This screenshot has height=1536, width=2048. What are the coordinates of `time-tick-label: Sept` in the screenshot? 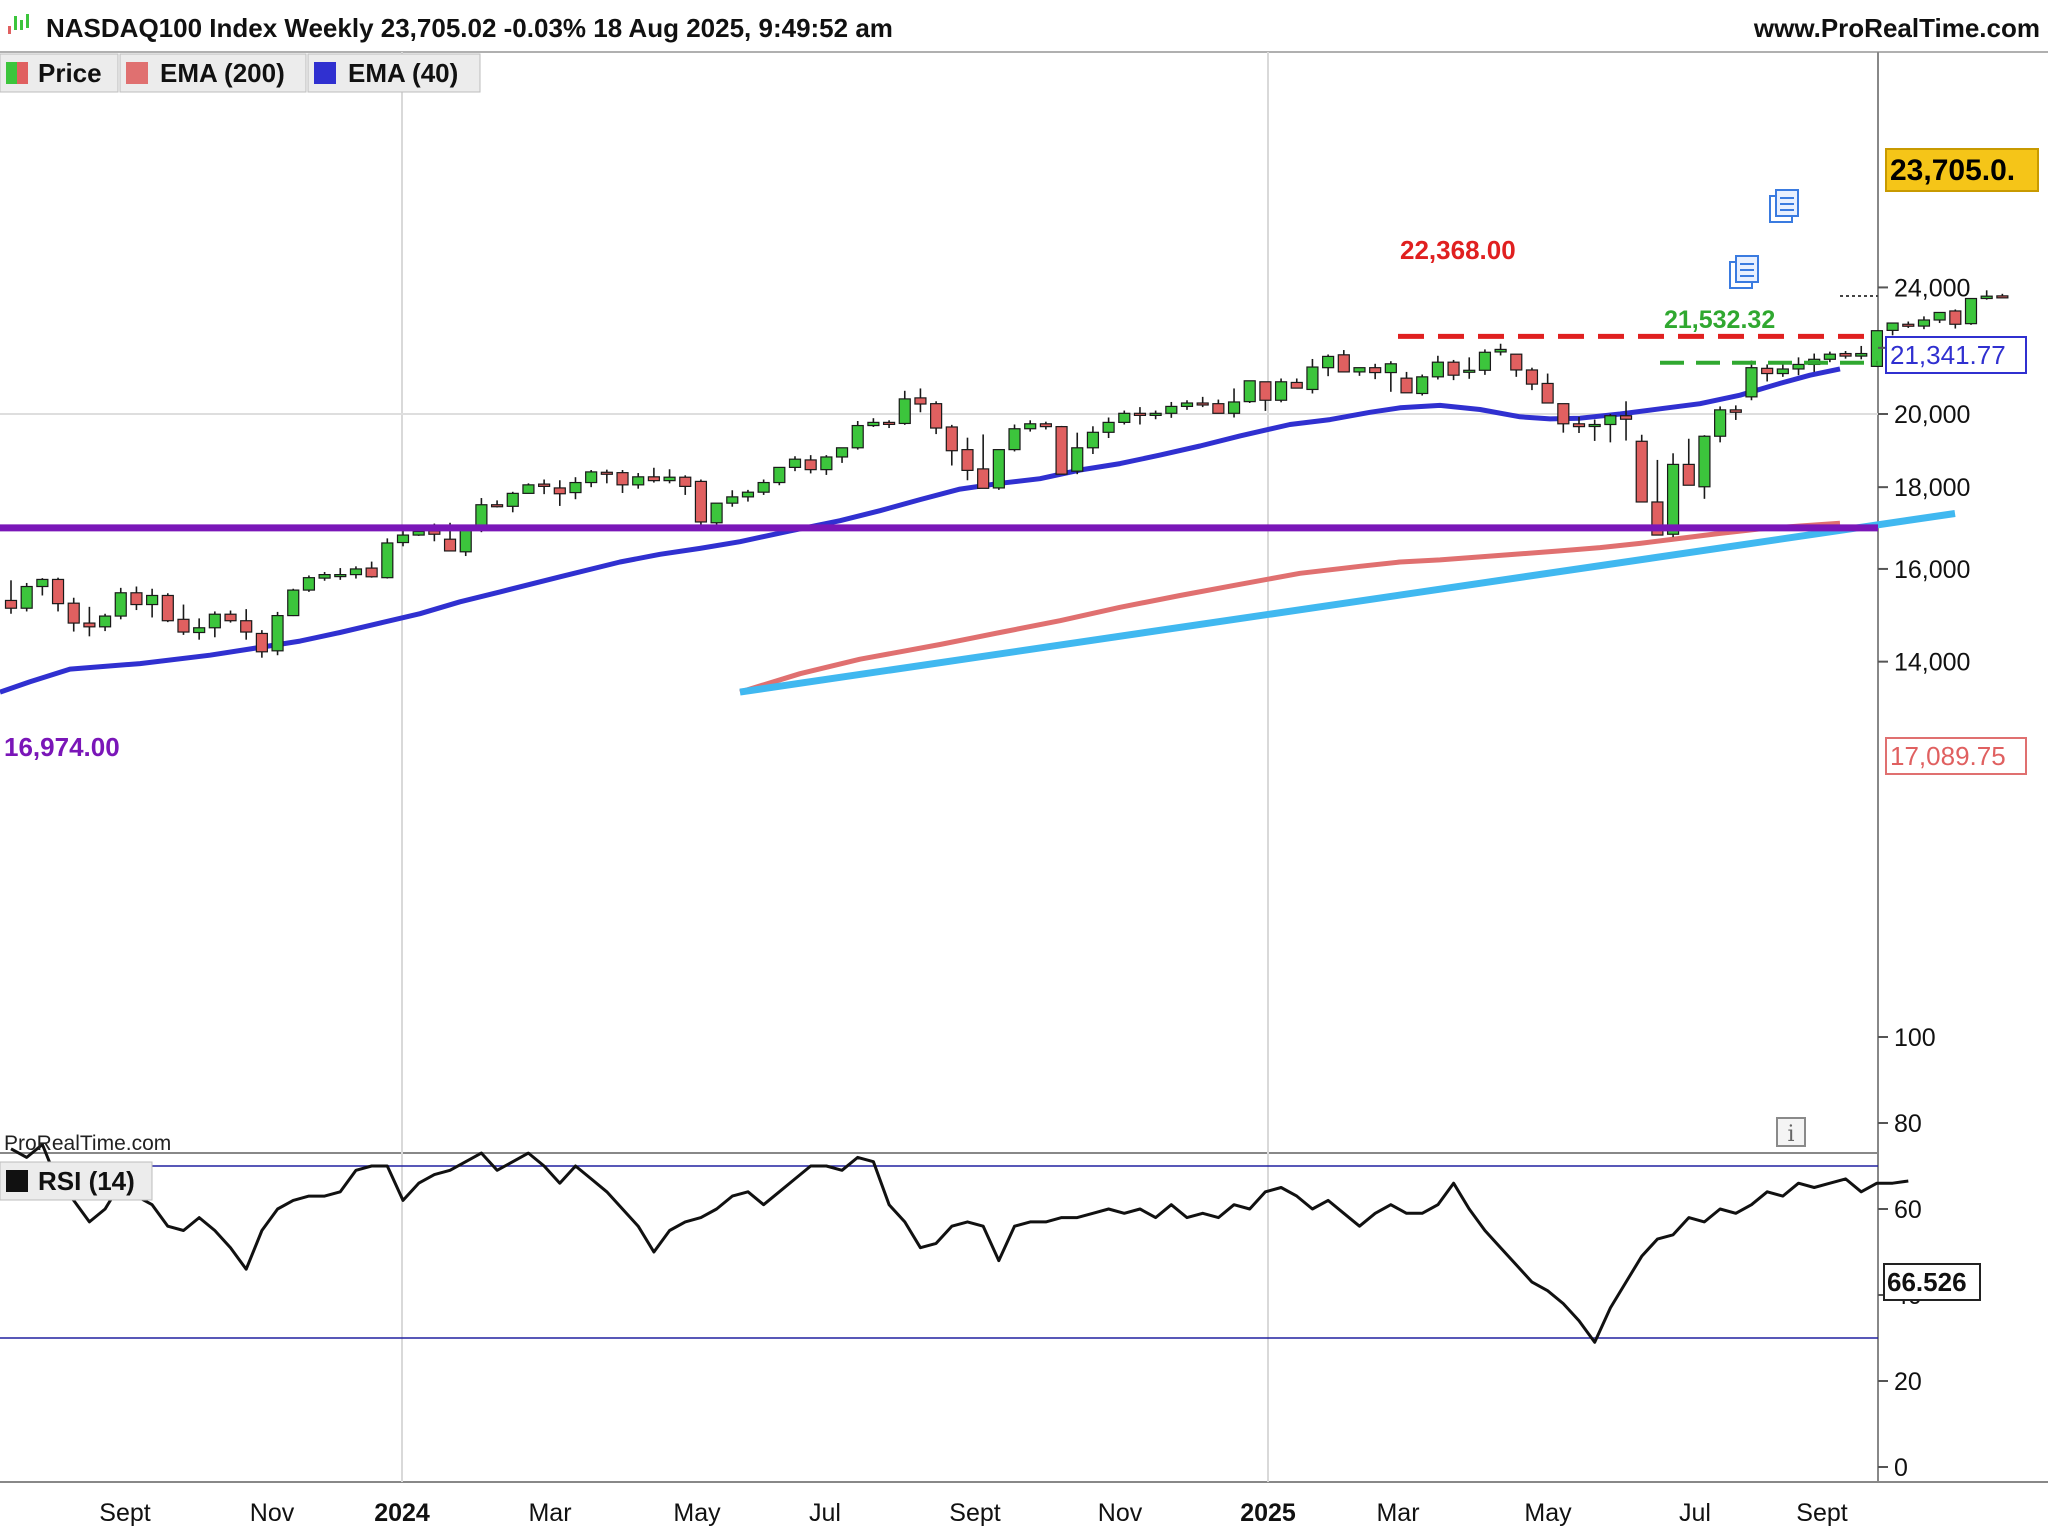 It's located at (124, 1513).